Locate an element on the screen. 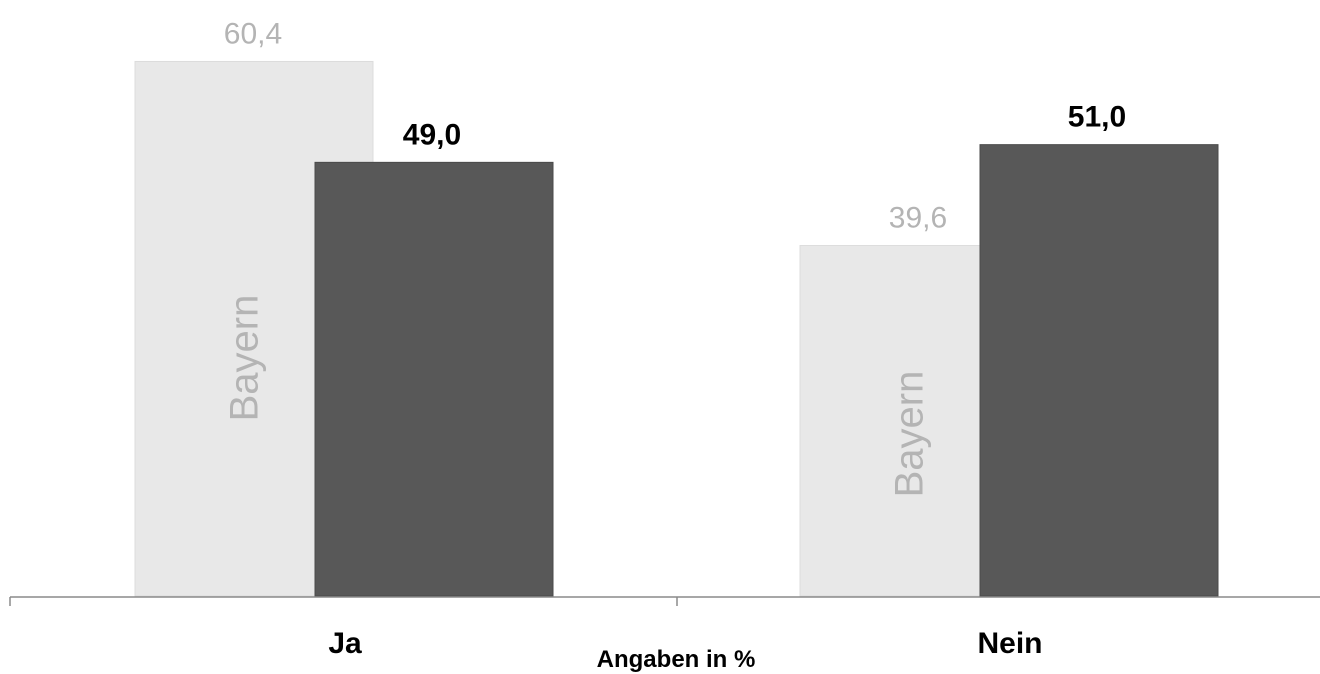 This screenshot has height=674, width=1320. data-label-2-nein: 51,0 is located at coordinates (1097, 117).